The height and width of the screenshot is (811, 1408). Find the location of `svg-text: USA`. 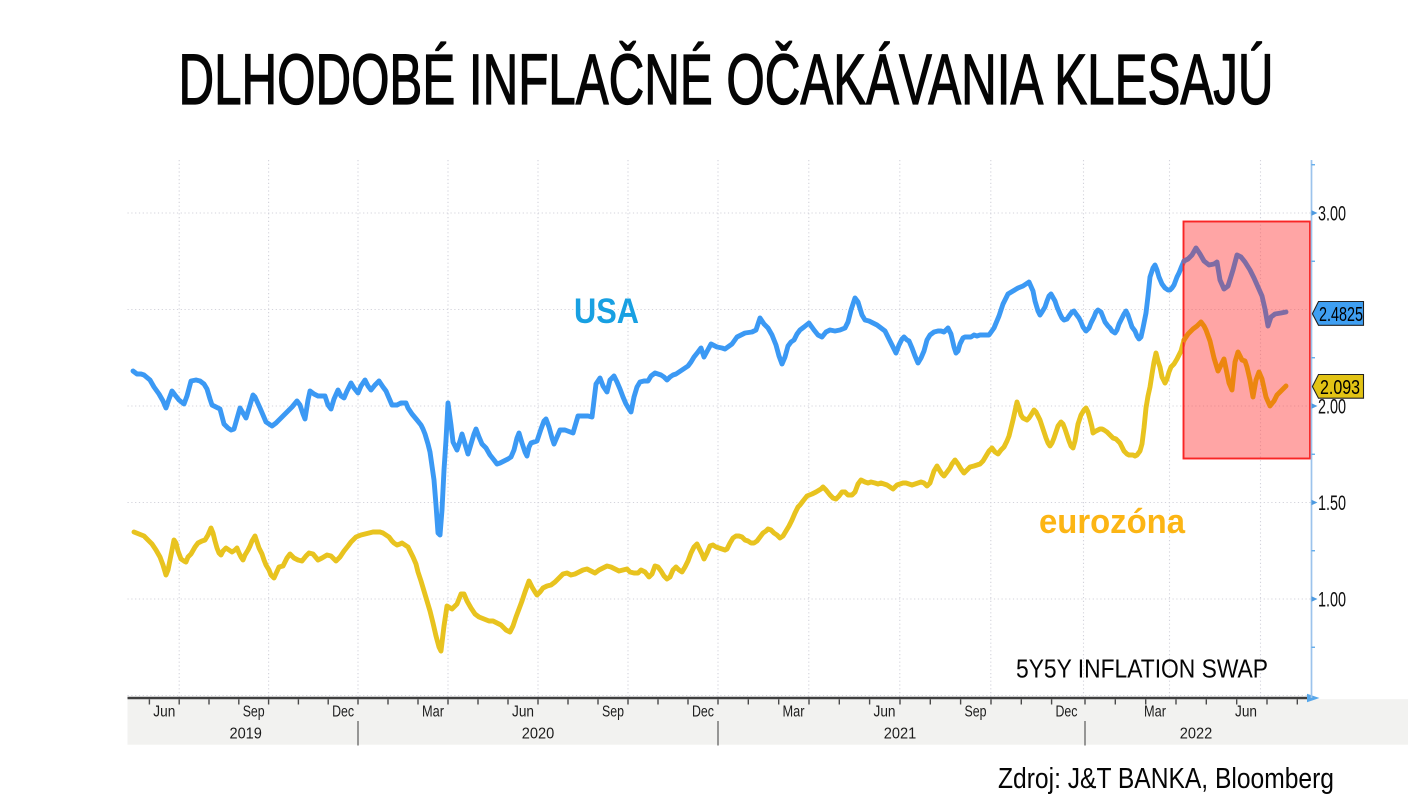

svg-text: USA is located at coordinates (606, 311).